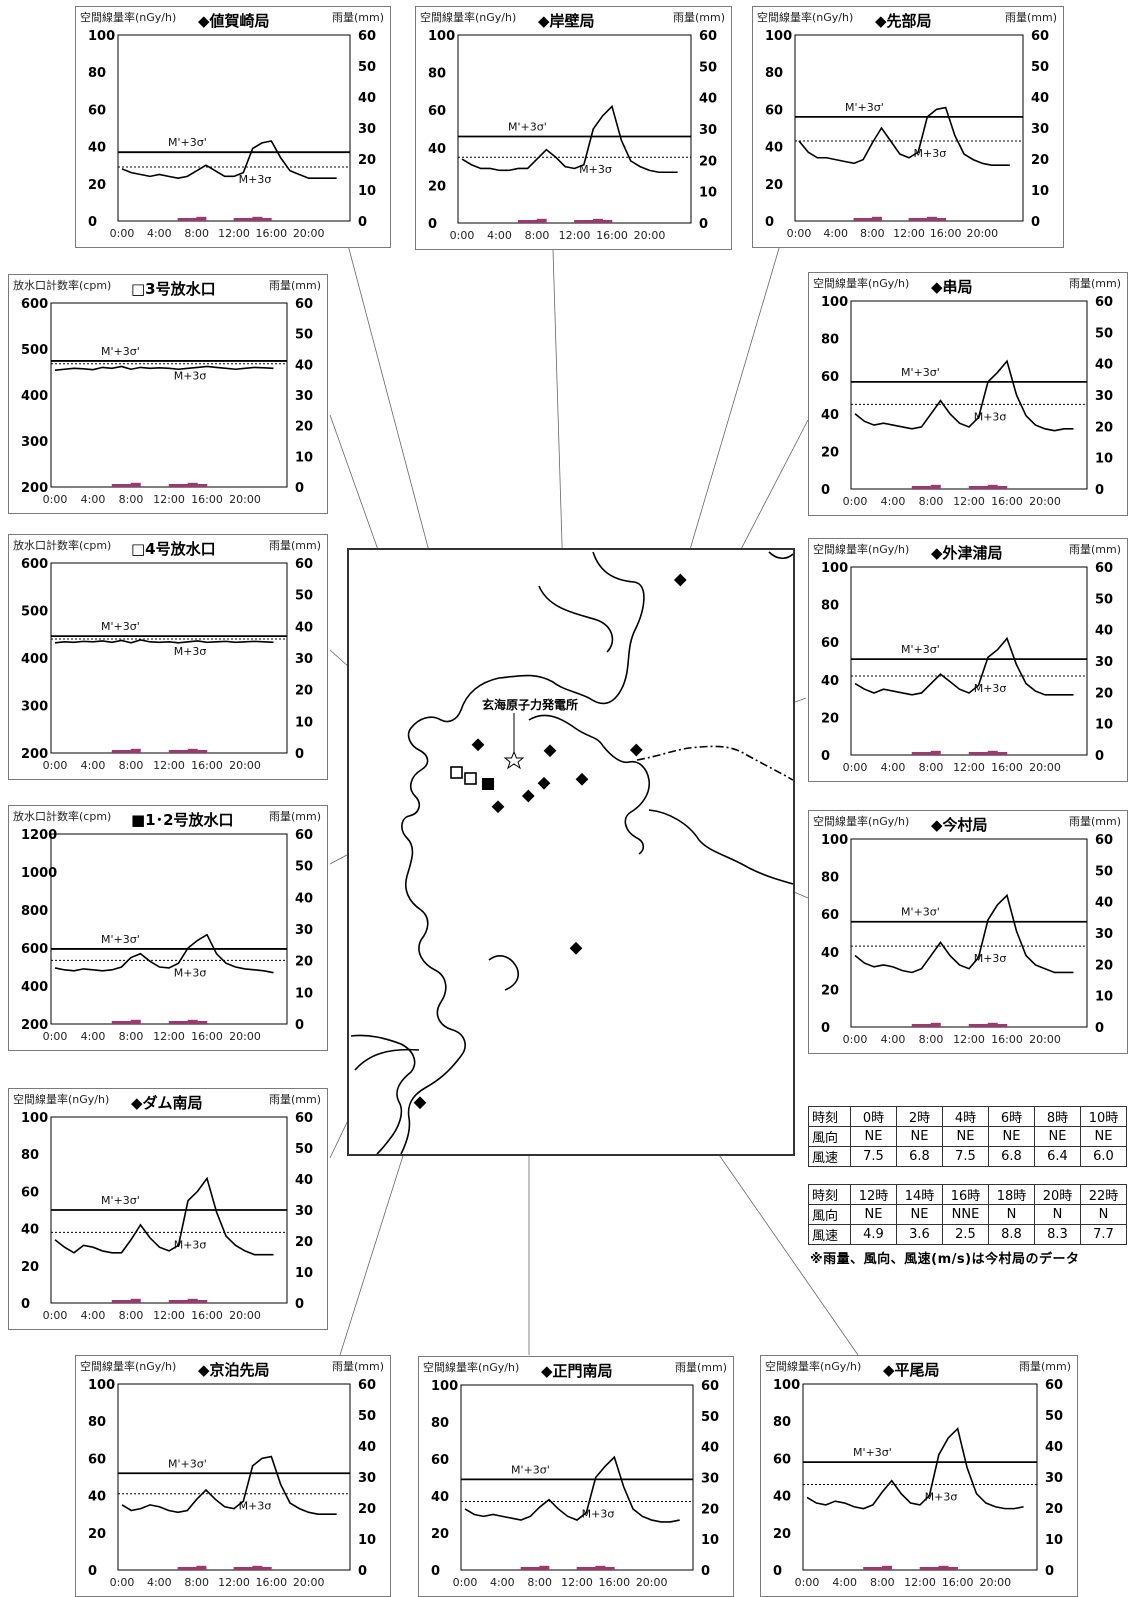 The width and height of the screenshot is (1128, 1597). I want to click on wind-cell: 2時, so click(919, 1116).